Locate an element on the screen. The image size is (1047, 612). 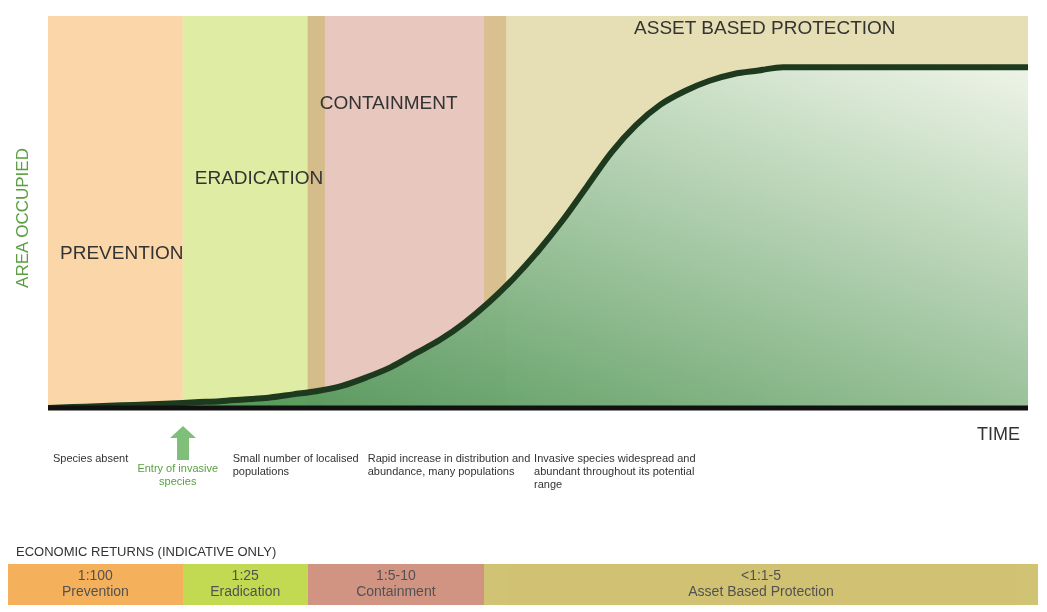
text: ASSET BASED PROTECTION is located at coordinates (765, 28).